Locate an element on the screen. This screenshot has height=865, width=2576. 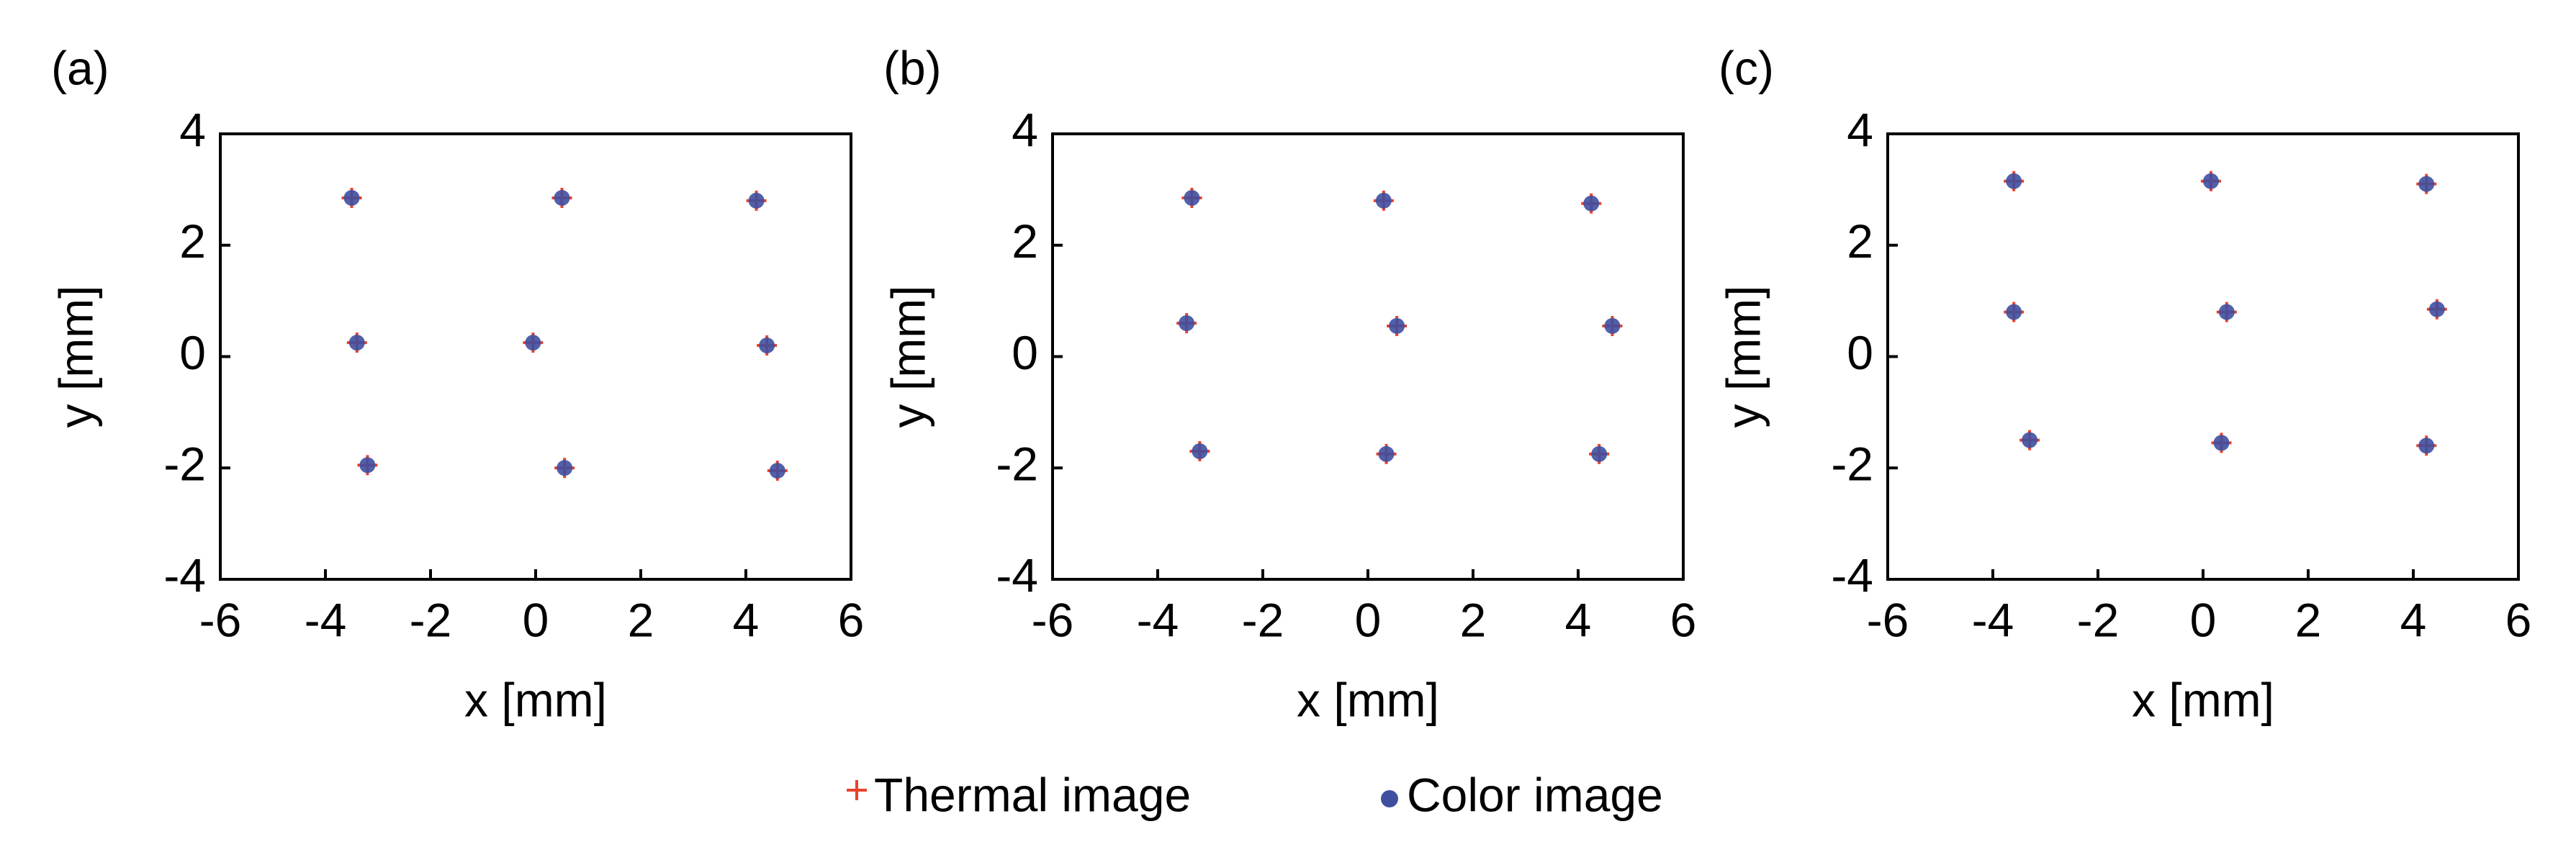
panel-label: (a) is located at coordinates (80, 68).